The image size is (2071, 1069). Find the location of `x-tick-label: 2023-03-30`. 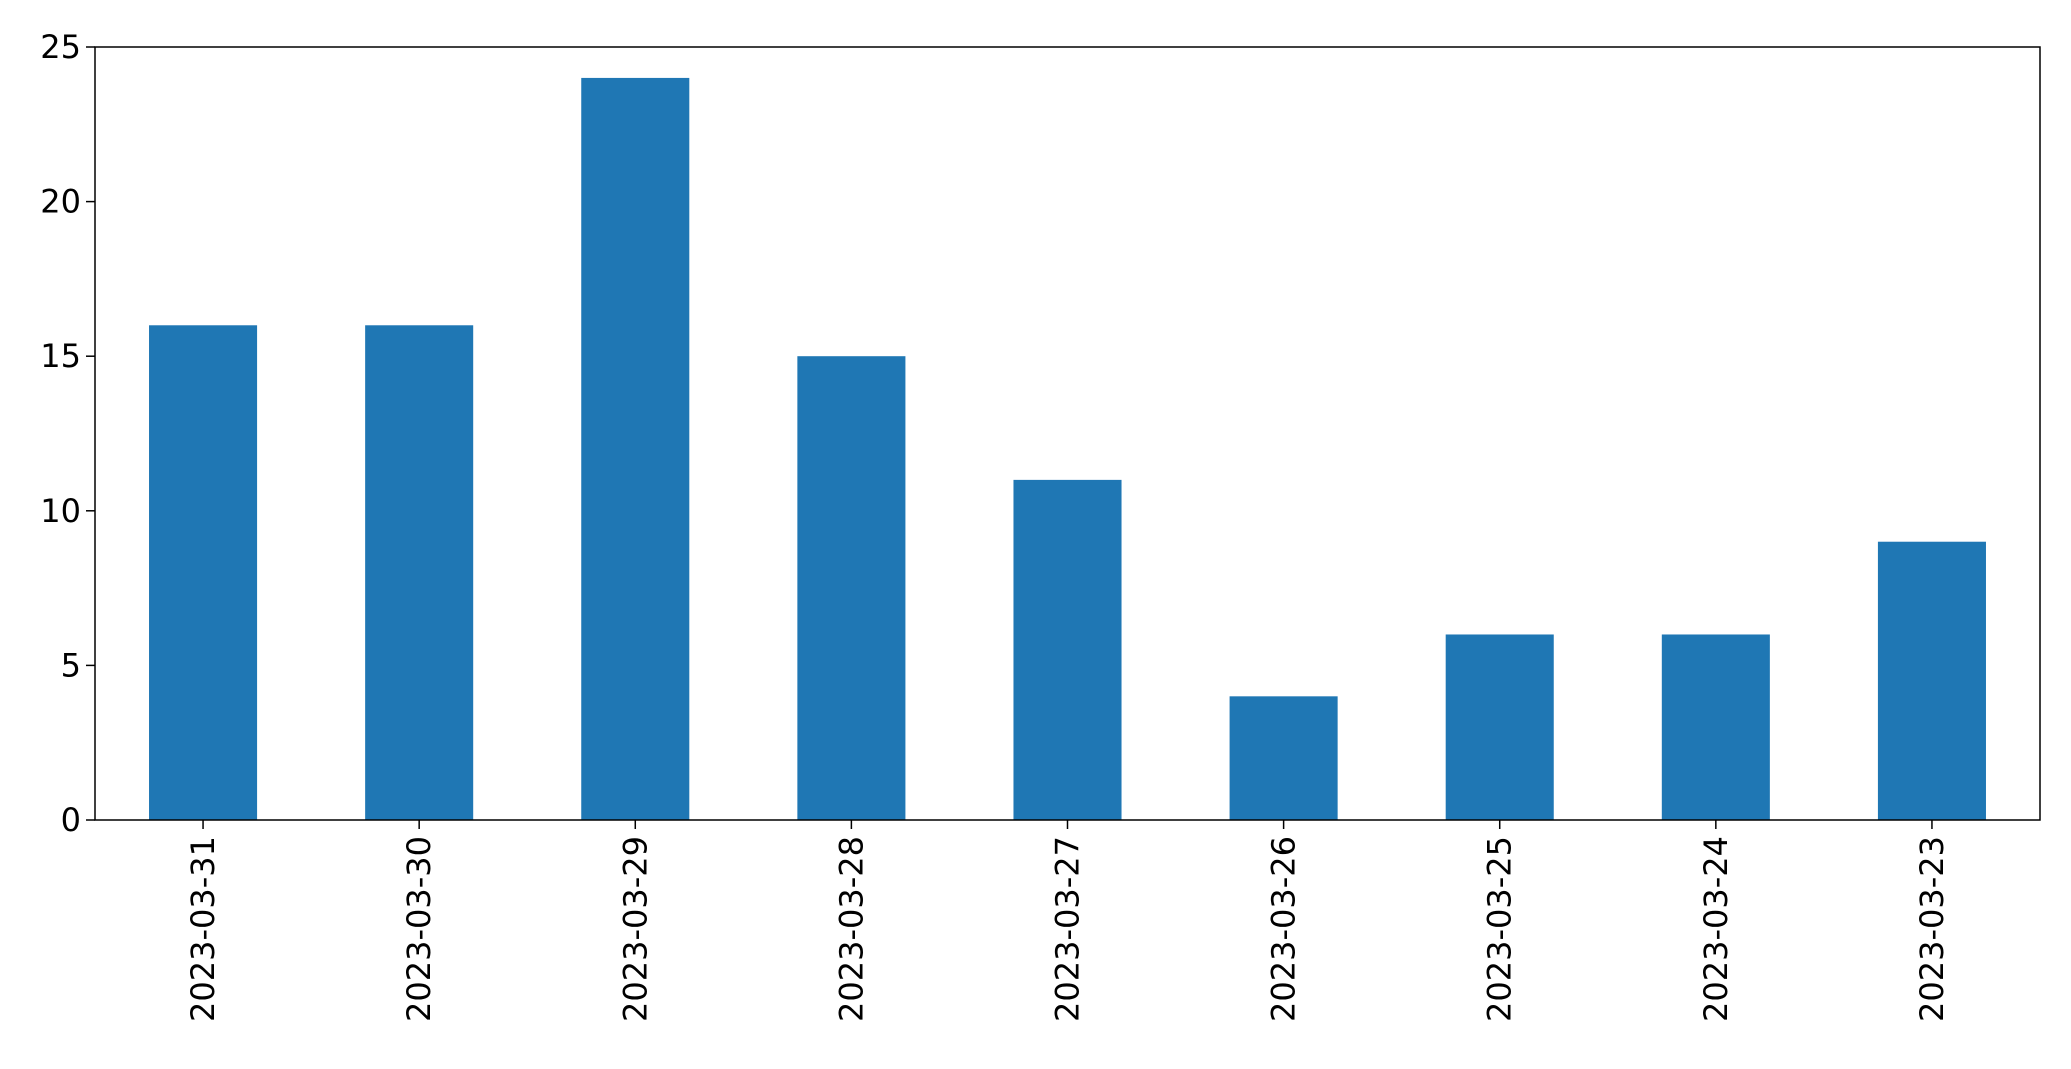

x-tick-label: 2023-03-30 is located at coordinates (419, 929).